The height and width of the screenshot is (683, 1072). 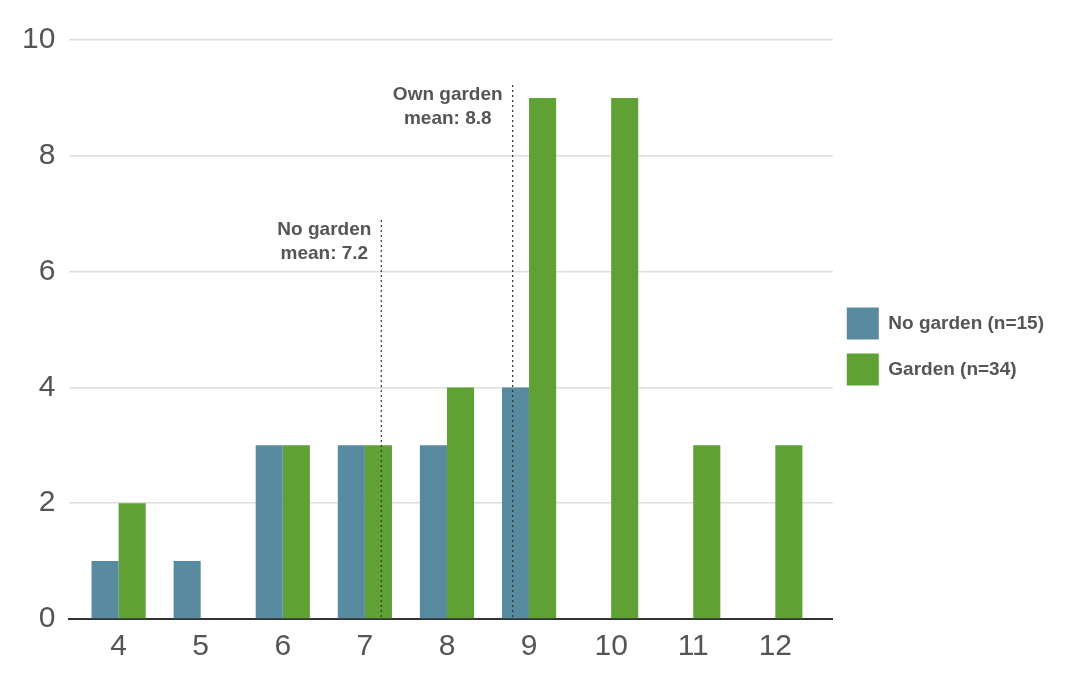 What do you see at coordinates (447, 105) in the screenshot?
I see `ref-line-label: Own garden mean: 8.8` at bounding box center [447, 105].